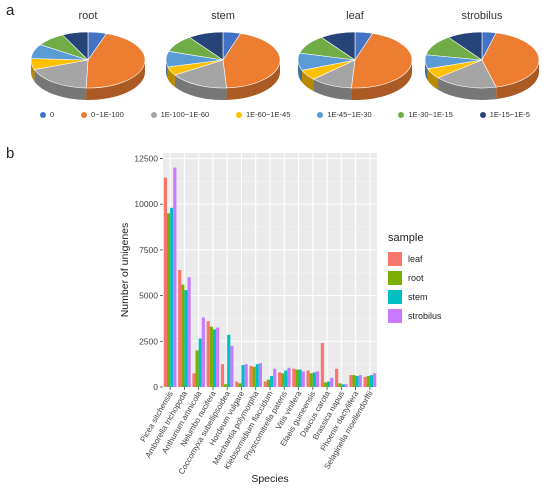 This screenshot has width=550, height=488. Describe the element at coordinates (125, 270) in the screenshot. I see `y-axis-label: Number of unigenes` at that location.